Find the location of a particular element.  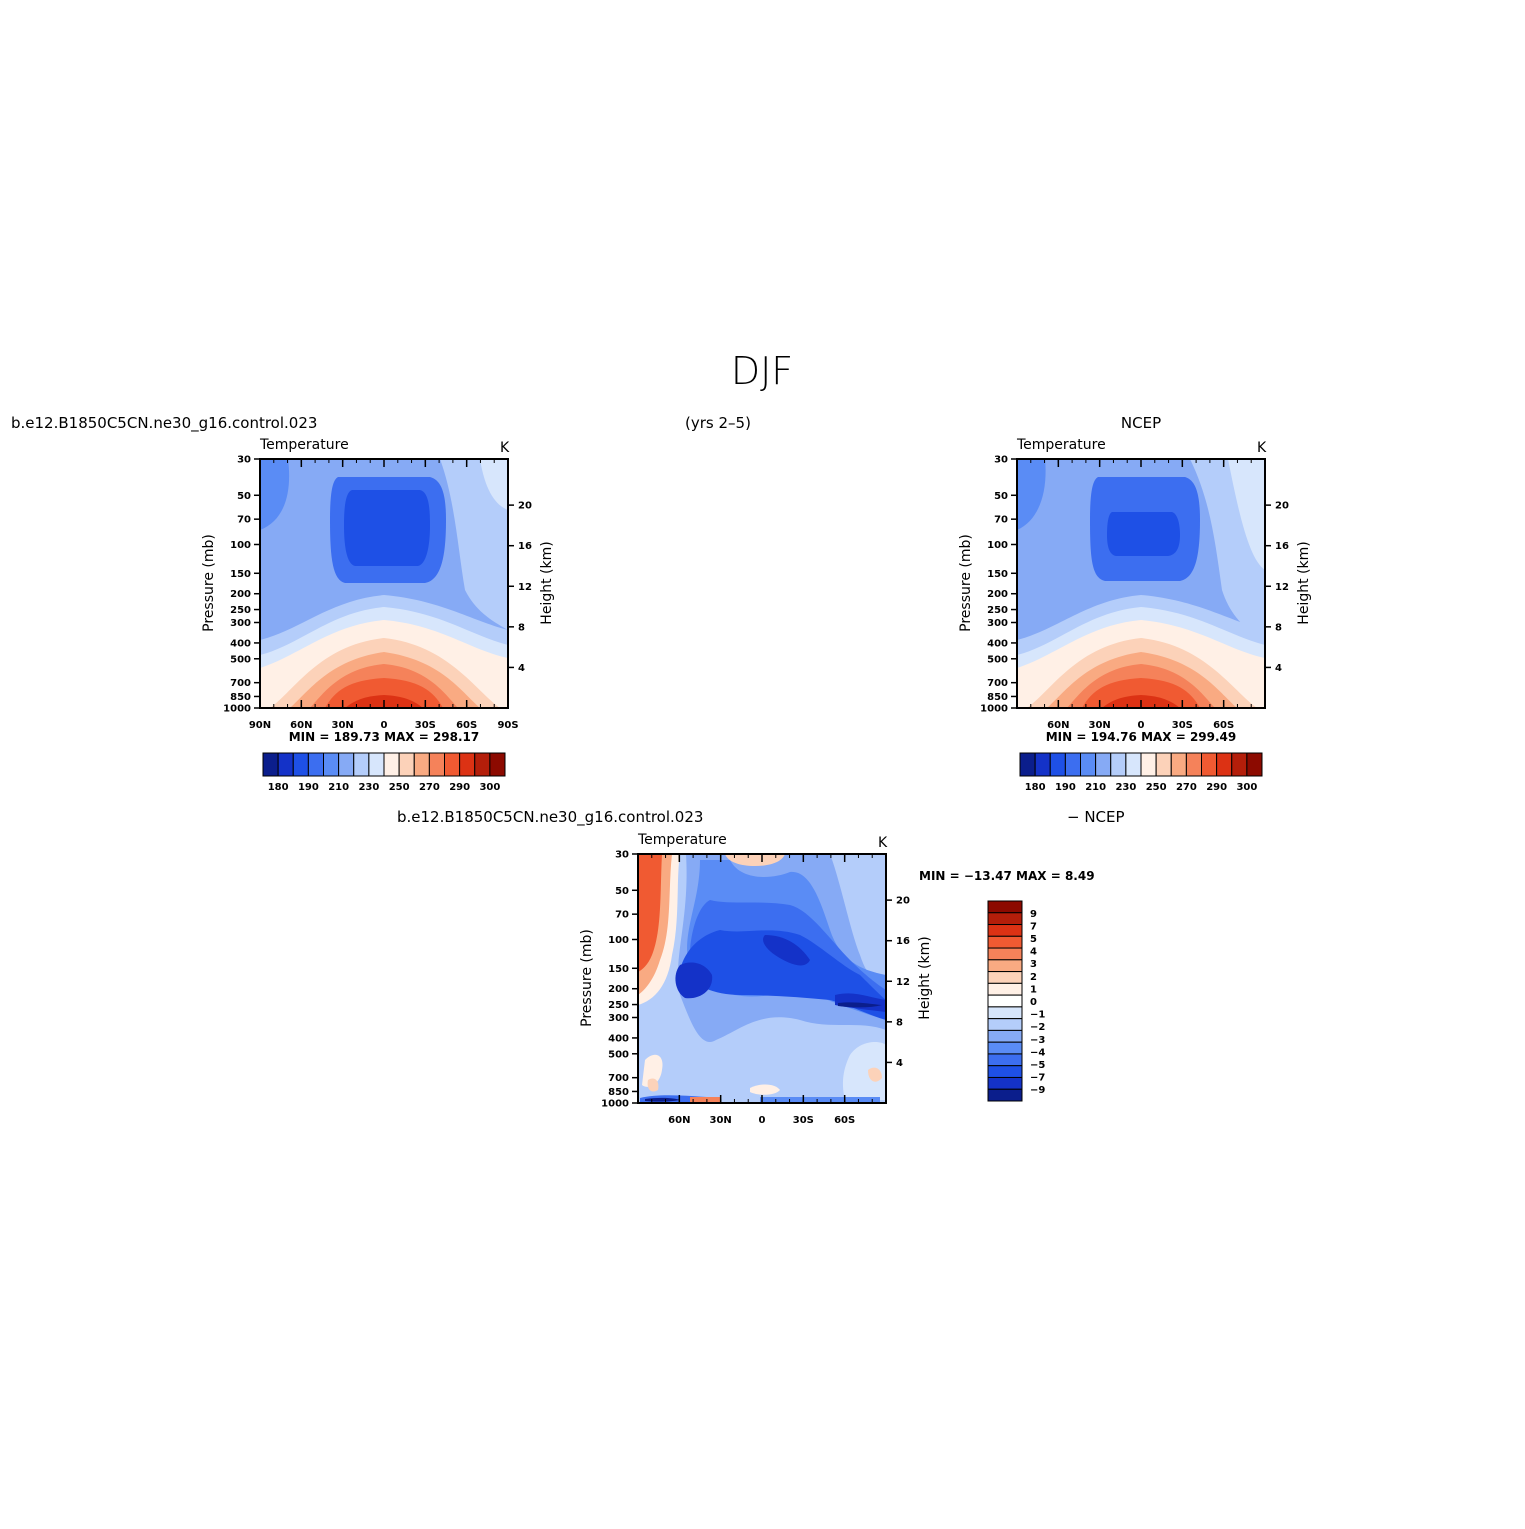

obs-lat-ticks: 60N 30N 0 30S 60S is located at coordinates (1141, 595).